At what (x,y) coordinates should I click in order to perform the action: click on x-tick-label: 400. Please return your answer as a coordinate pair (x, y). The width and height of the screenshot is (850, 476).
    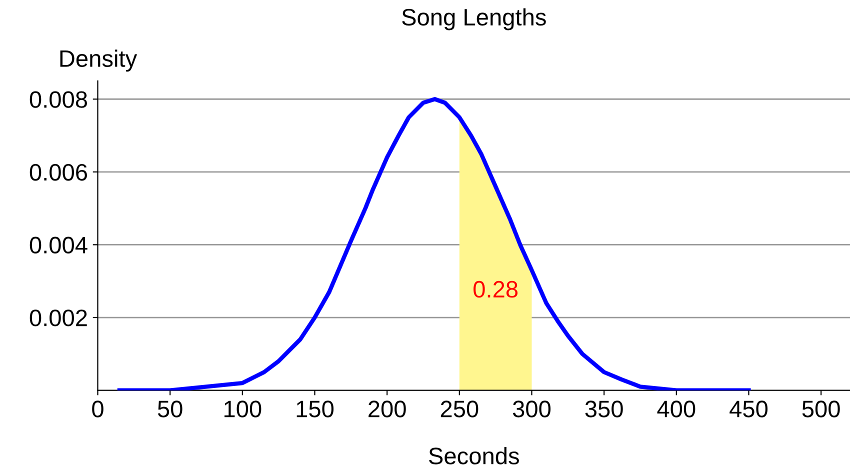
    Looking at the image, I should click on (676, 409).